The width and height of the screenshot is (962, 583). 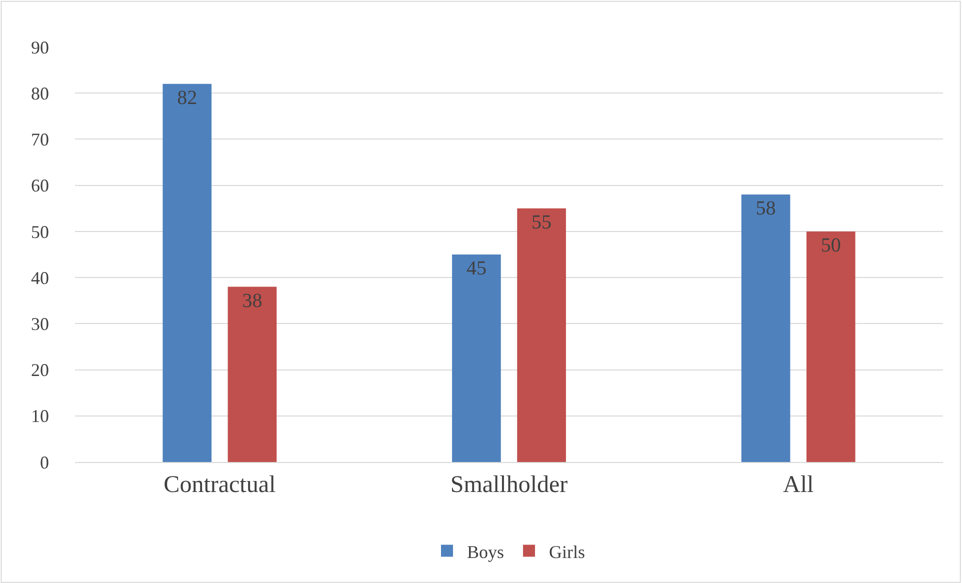 I want to click on data-label: 50, so click(x=830, y=245).